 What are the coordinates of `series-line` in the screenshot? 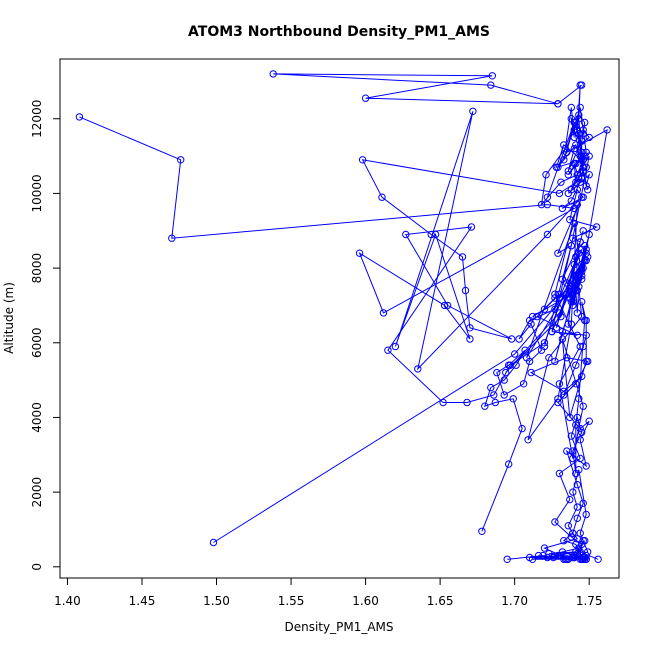 It's located at (428, 89).